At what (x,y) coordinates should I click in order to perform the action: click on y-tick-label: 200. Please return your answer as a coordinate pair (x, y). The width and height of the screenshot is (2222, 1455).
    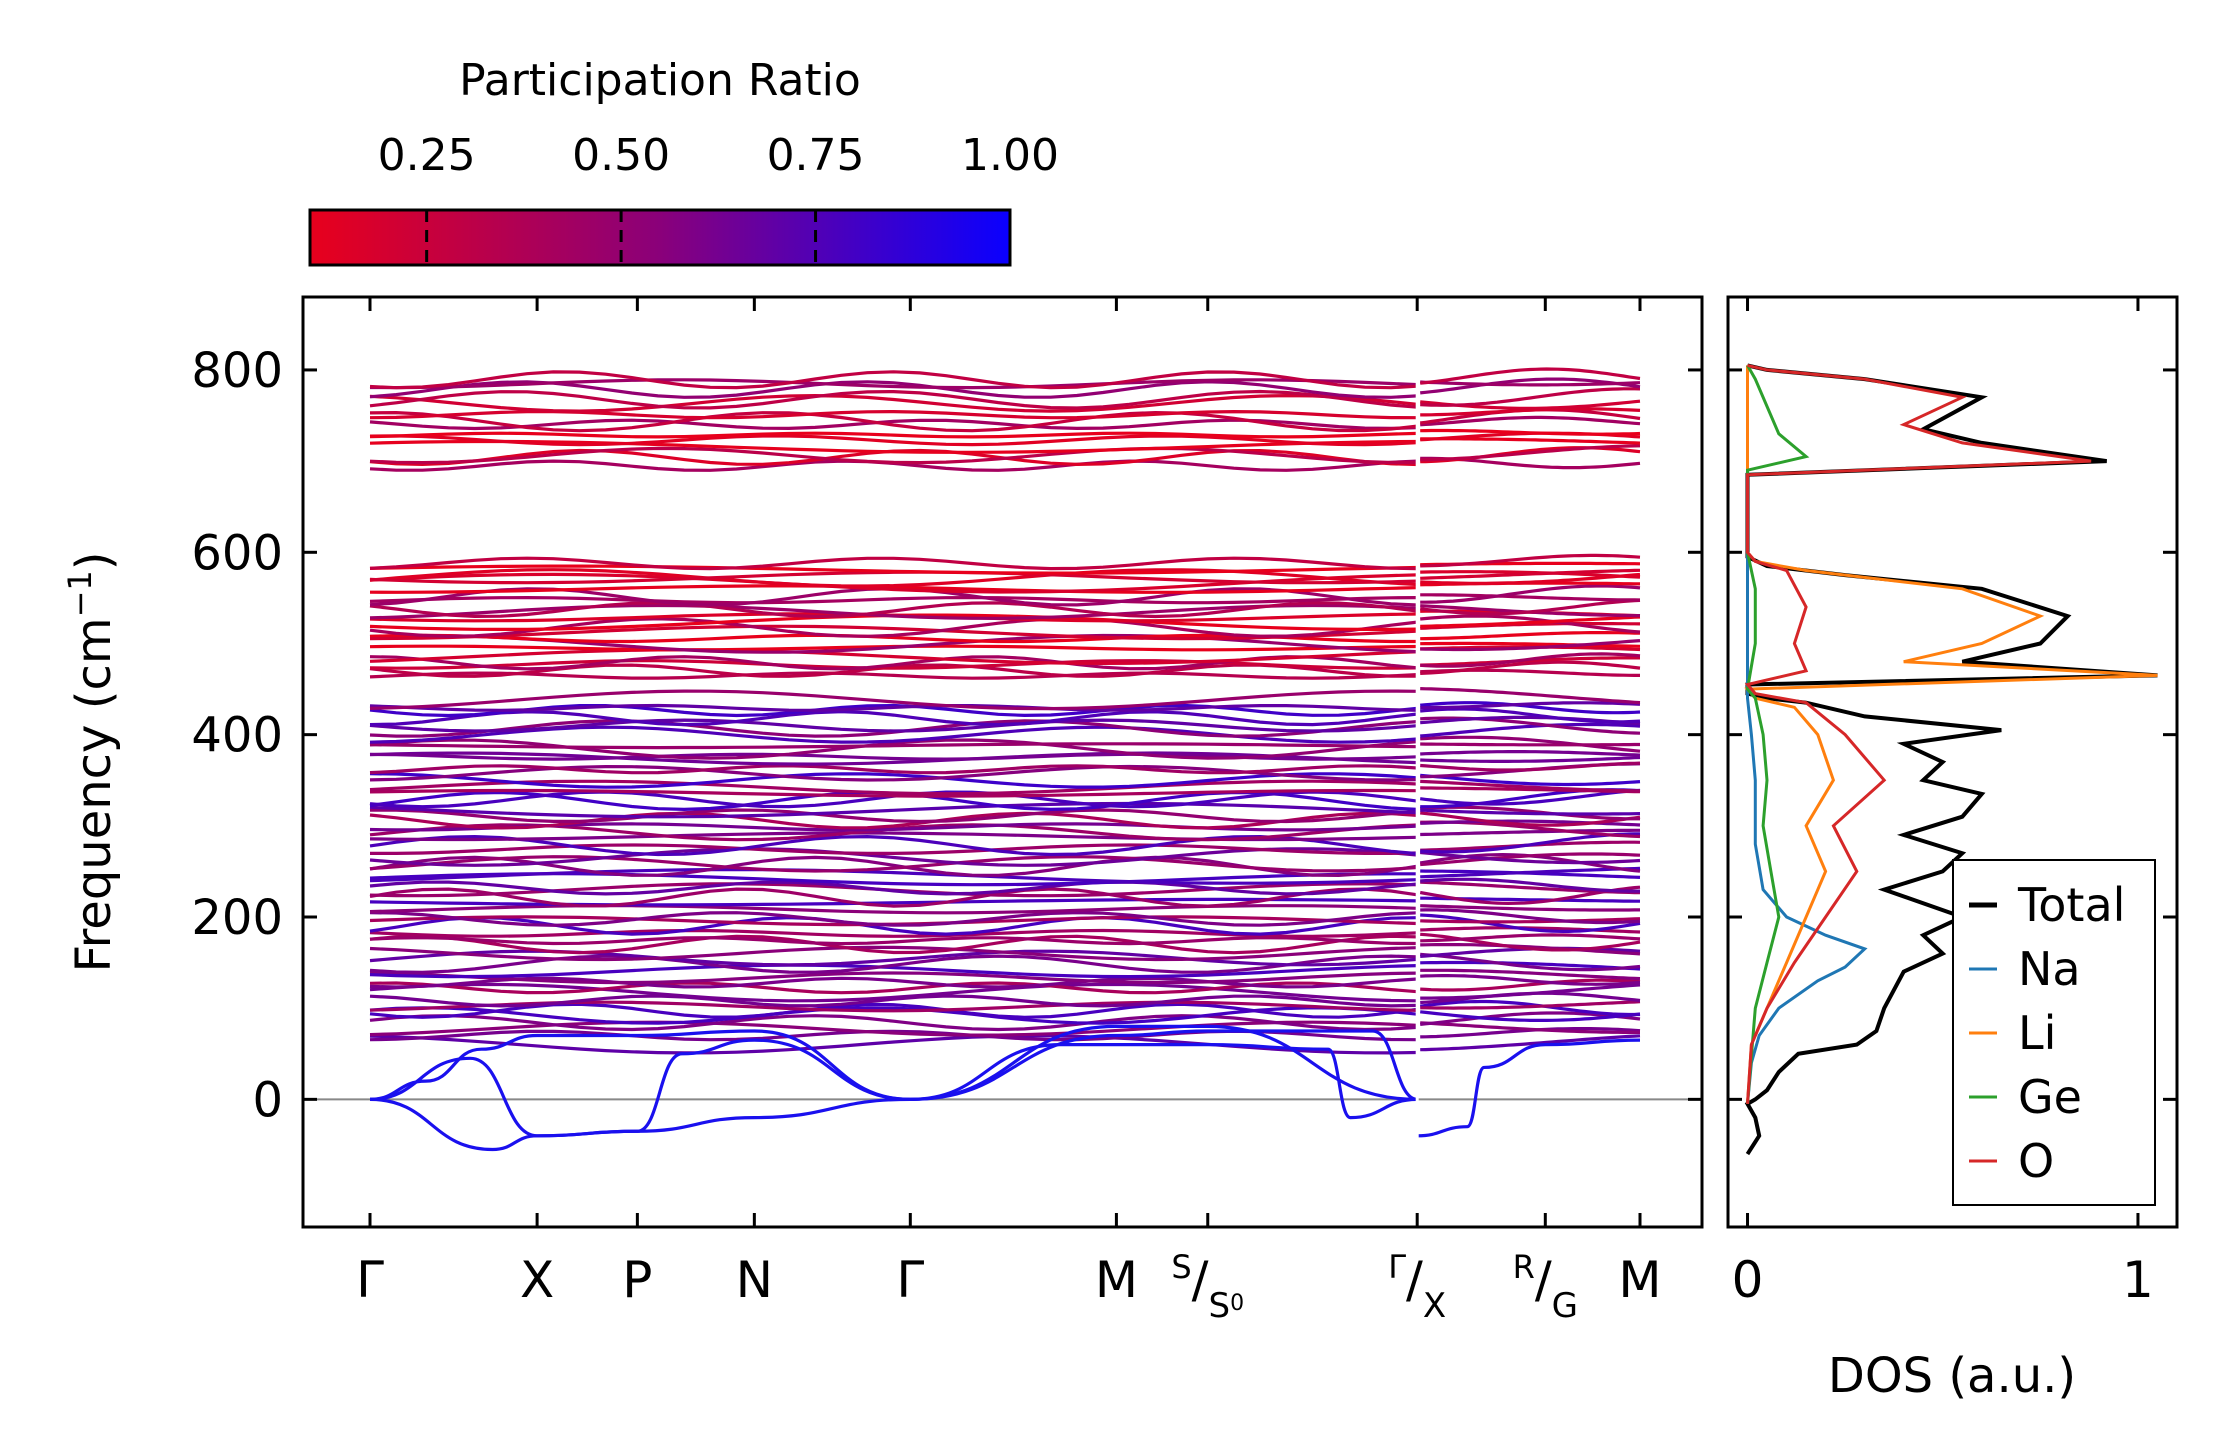
    Looking at the image, I should click on (237, 918).